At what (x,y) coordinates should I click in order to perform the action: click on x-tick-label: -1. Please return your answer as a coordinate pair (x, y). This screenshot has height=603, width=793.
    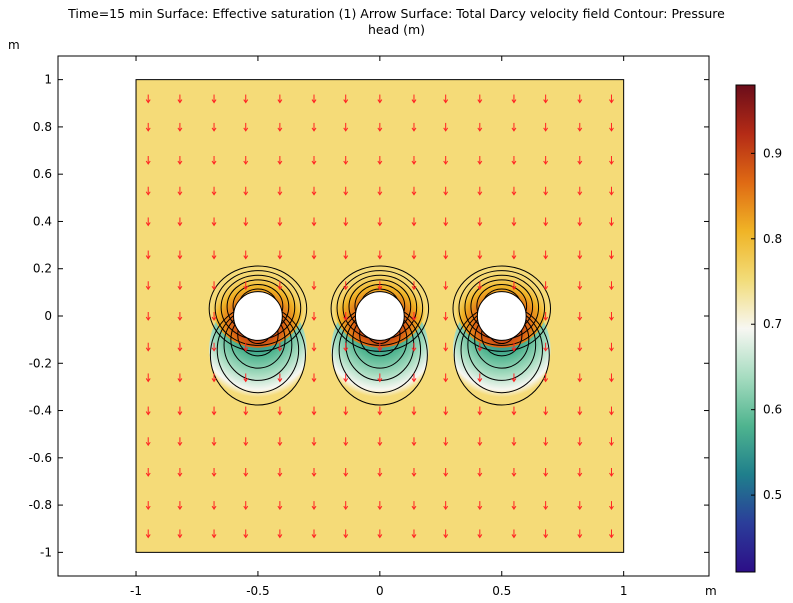
    Looking at the image, I should click on (136, 591).